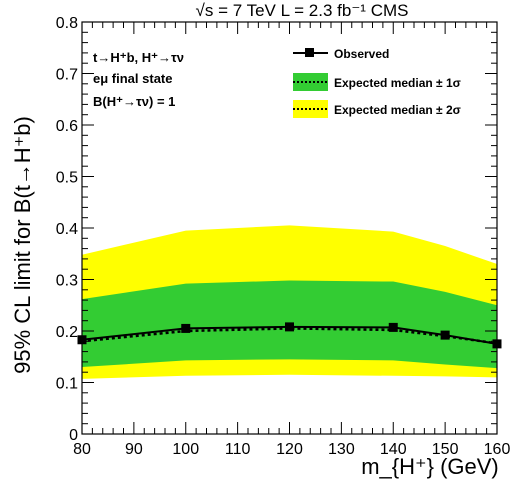 Image resolution: width=514 pixels, height=492 pixels. What do you see at coordinates (82, 449) in the screenshot?
I see `x-tick-label: 80` at bounding box center [82, 449].